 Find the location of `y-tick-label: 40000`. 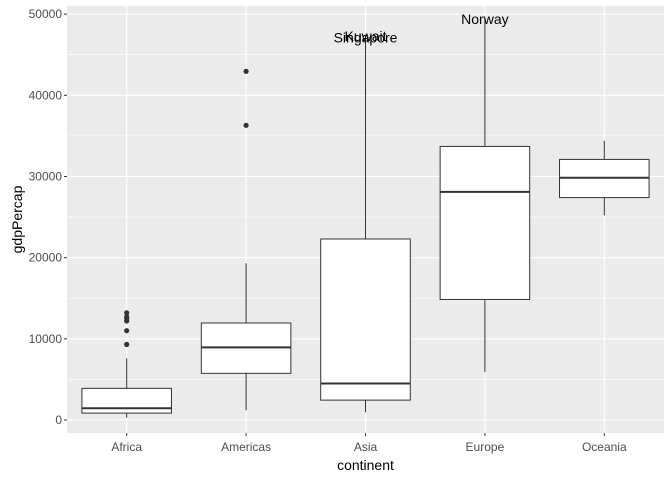

y-tick-label: 40000 is located at coordinates (46, 95).